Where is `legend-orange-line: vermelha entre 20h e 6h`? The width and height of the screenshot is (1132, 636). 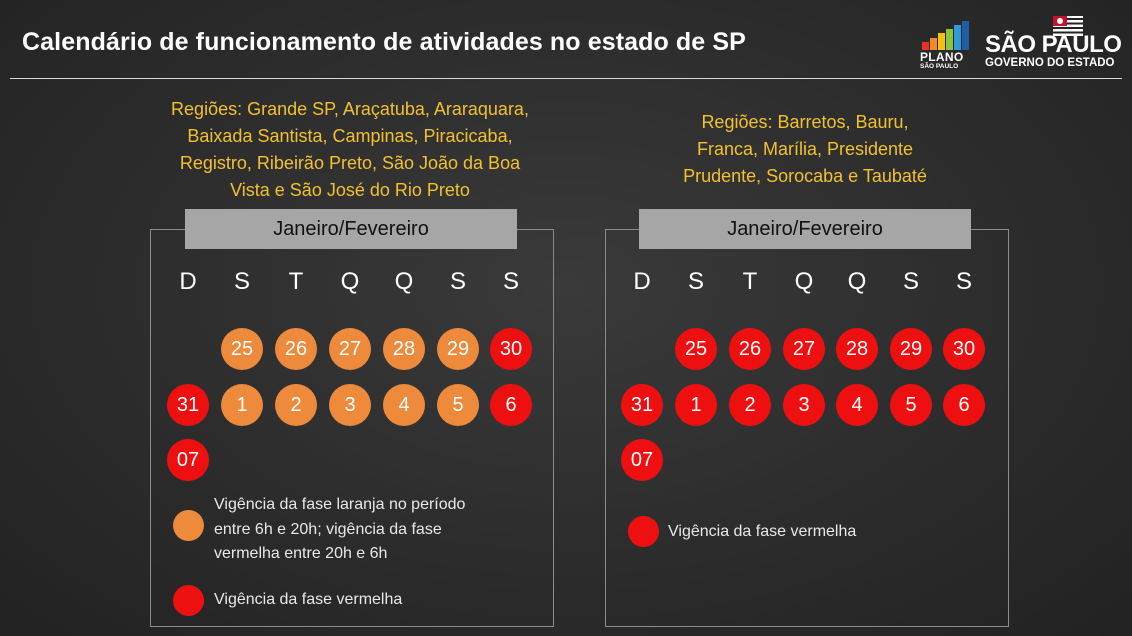 legend-orange-line: vermelha entre 20h e 6h is located at coordinates (301, 553).